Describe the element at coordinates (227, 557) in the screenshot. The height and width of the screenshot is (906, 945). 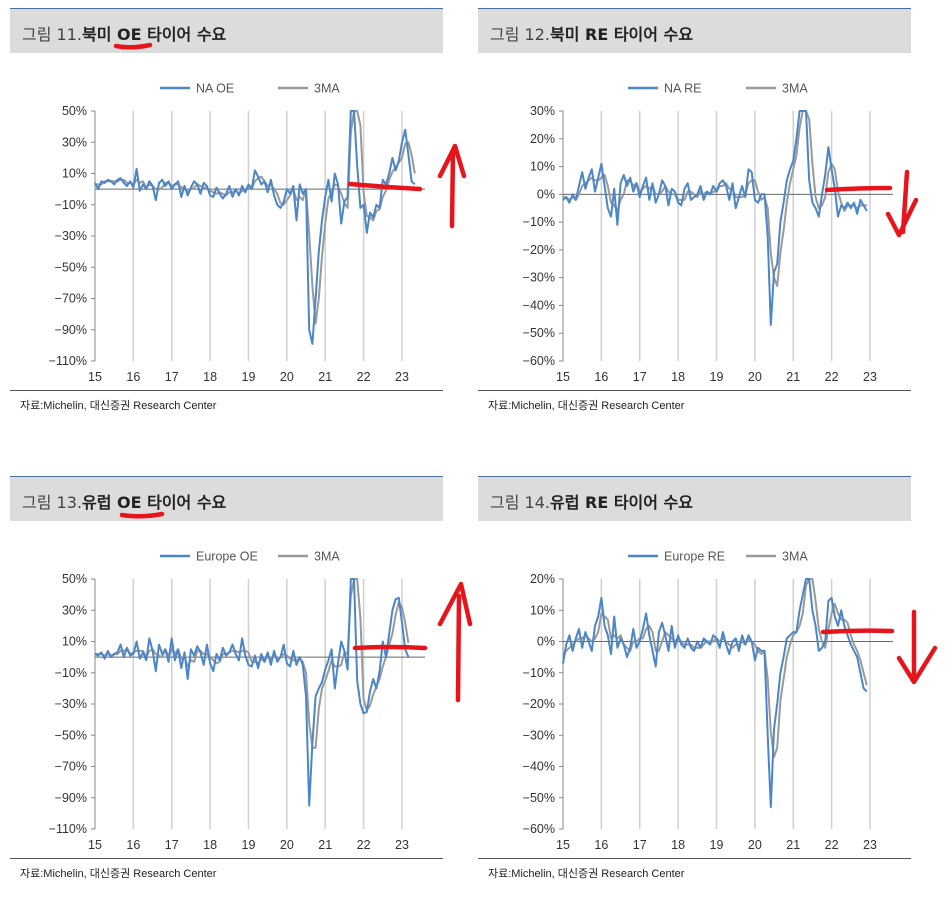
I see `legend-label: Europe OE` at that location.